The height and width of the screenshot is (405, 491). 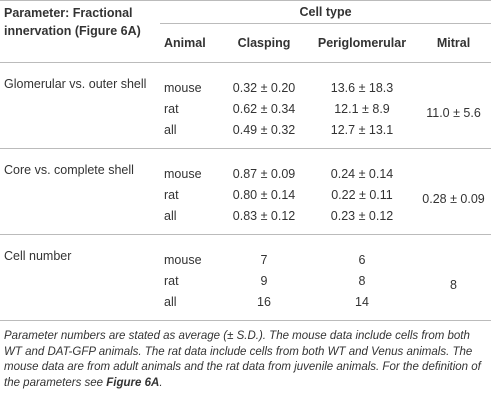 I want to click on clasping-value: 0.32 ± 0.20, so click(x=264, y=87).